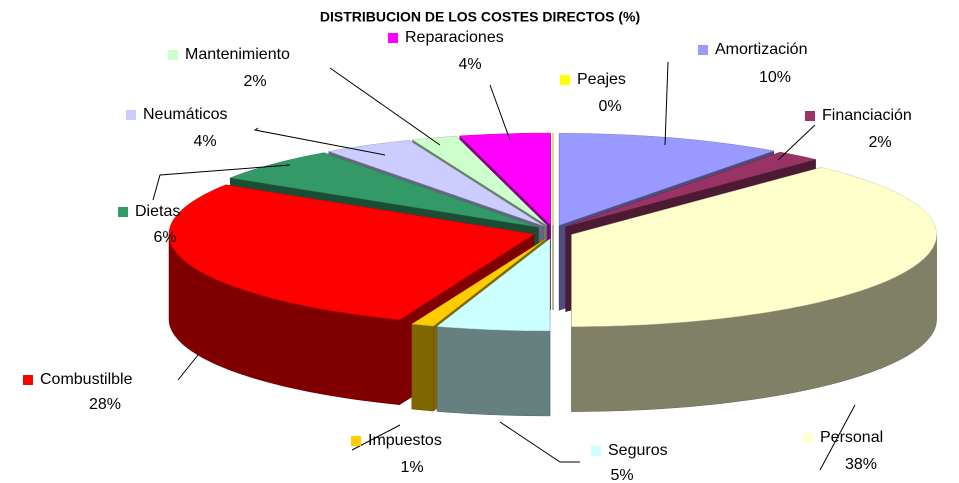 This screenshot has height=483, width=959. Describe the element at coordinates (861, 464) in the screenshot. I see `slice-value-label: 38%` at that location.